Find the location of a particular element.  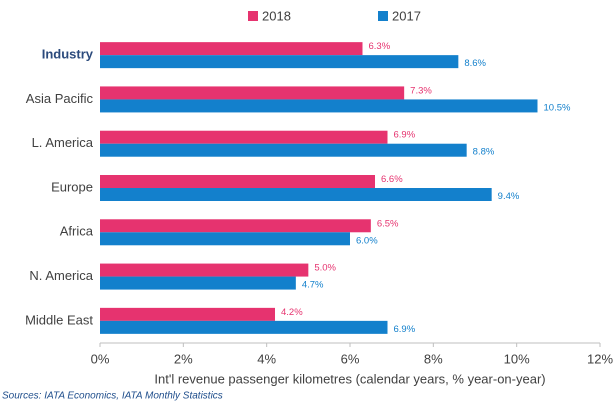

y-tick-label: Asia Pacific is located at coordinates (60, 98).